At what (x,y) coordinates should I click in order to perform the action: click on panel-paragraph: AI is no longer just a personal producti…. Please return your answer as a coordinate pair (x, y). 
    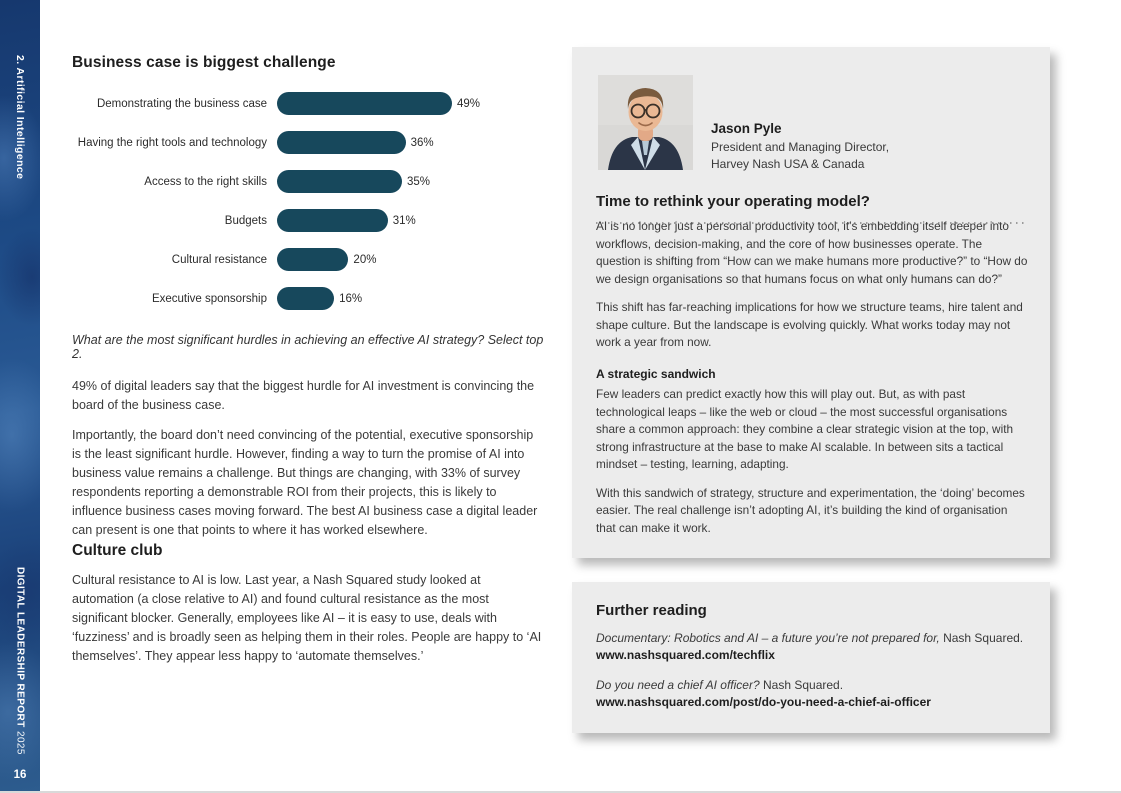
    Looking at the image, I should click on (812, 252).